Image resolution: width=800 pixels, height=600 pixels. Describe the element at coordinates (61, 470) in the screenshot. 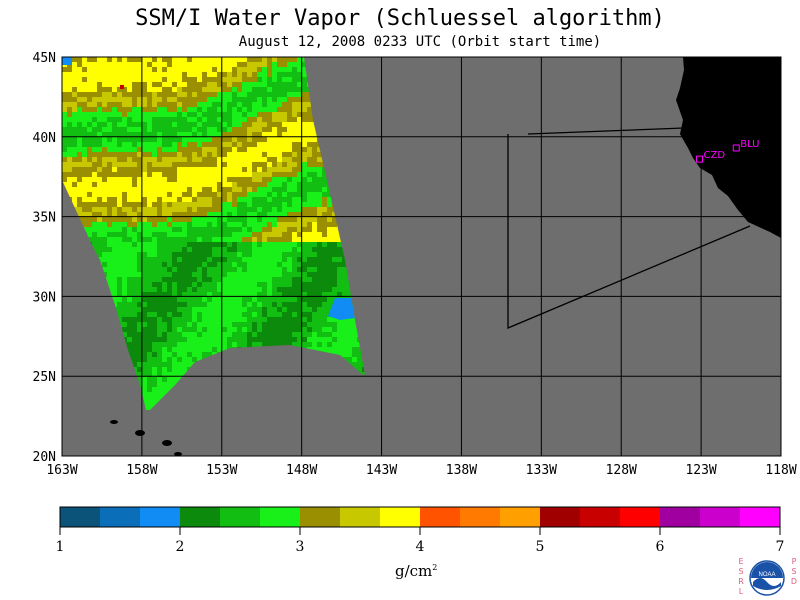

I see `lon-tick-label: 163W` at that location.